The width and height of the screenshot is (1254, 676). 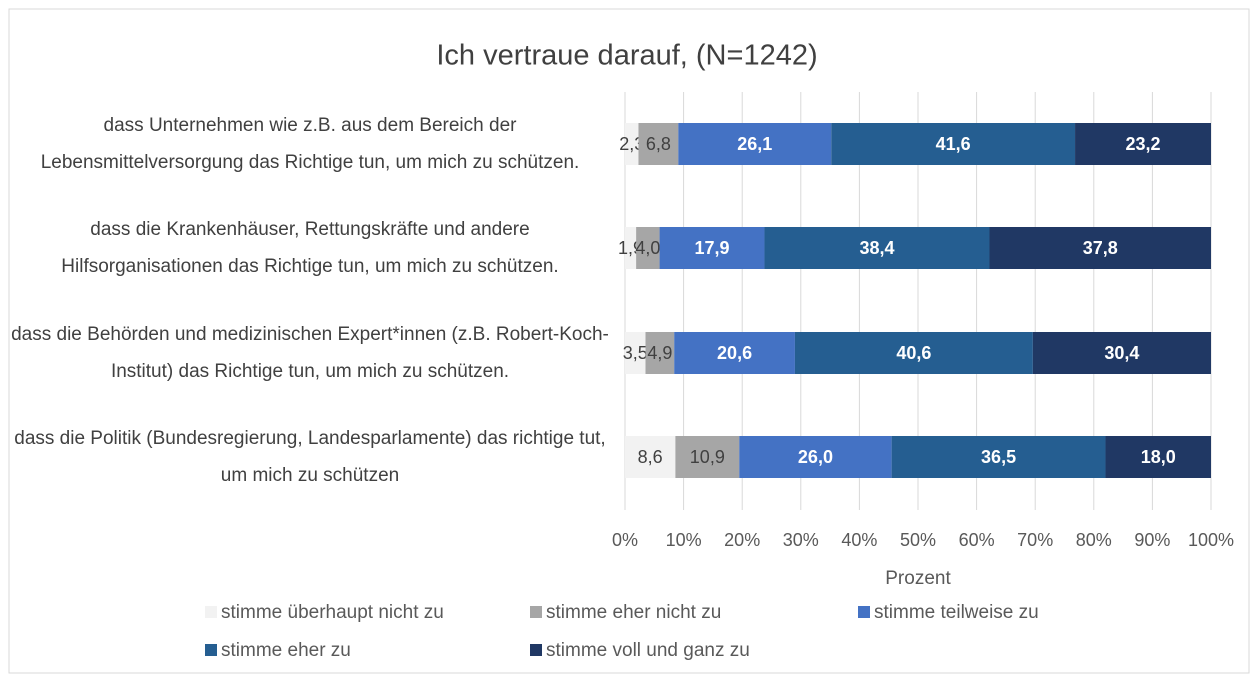 What do you see at coordinates (1152, 540) in the screenshot?
I see `x-tick-label: 90%` at bounding box center [1152, 540].